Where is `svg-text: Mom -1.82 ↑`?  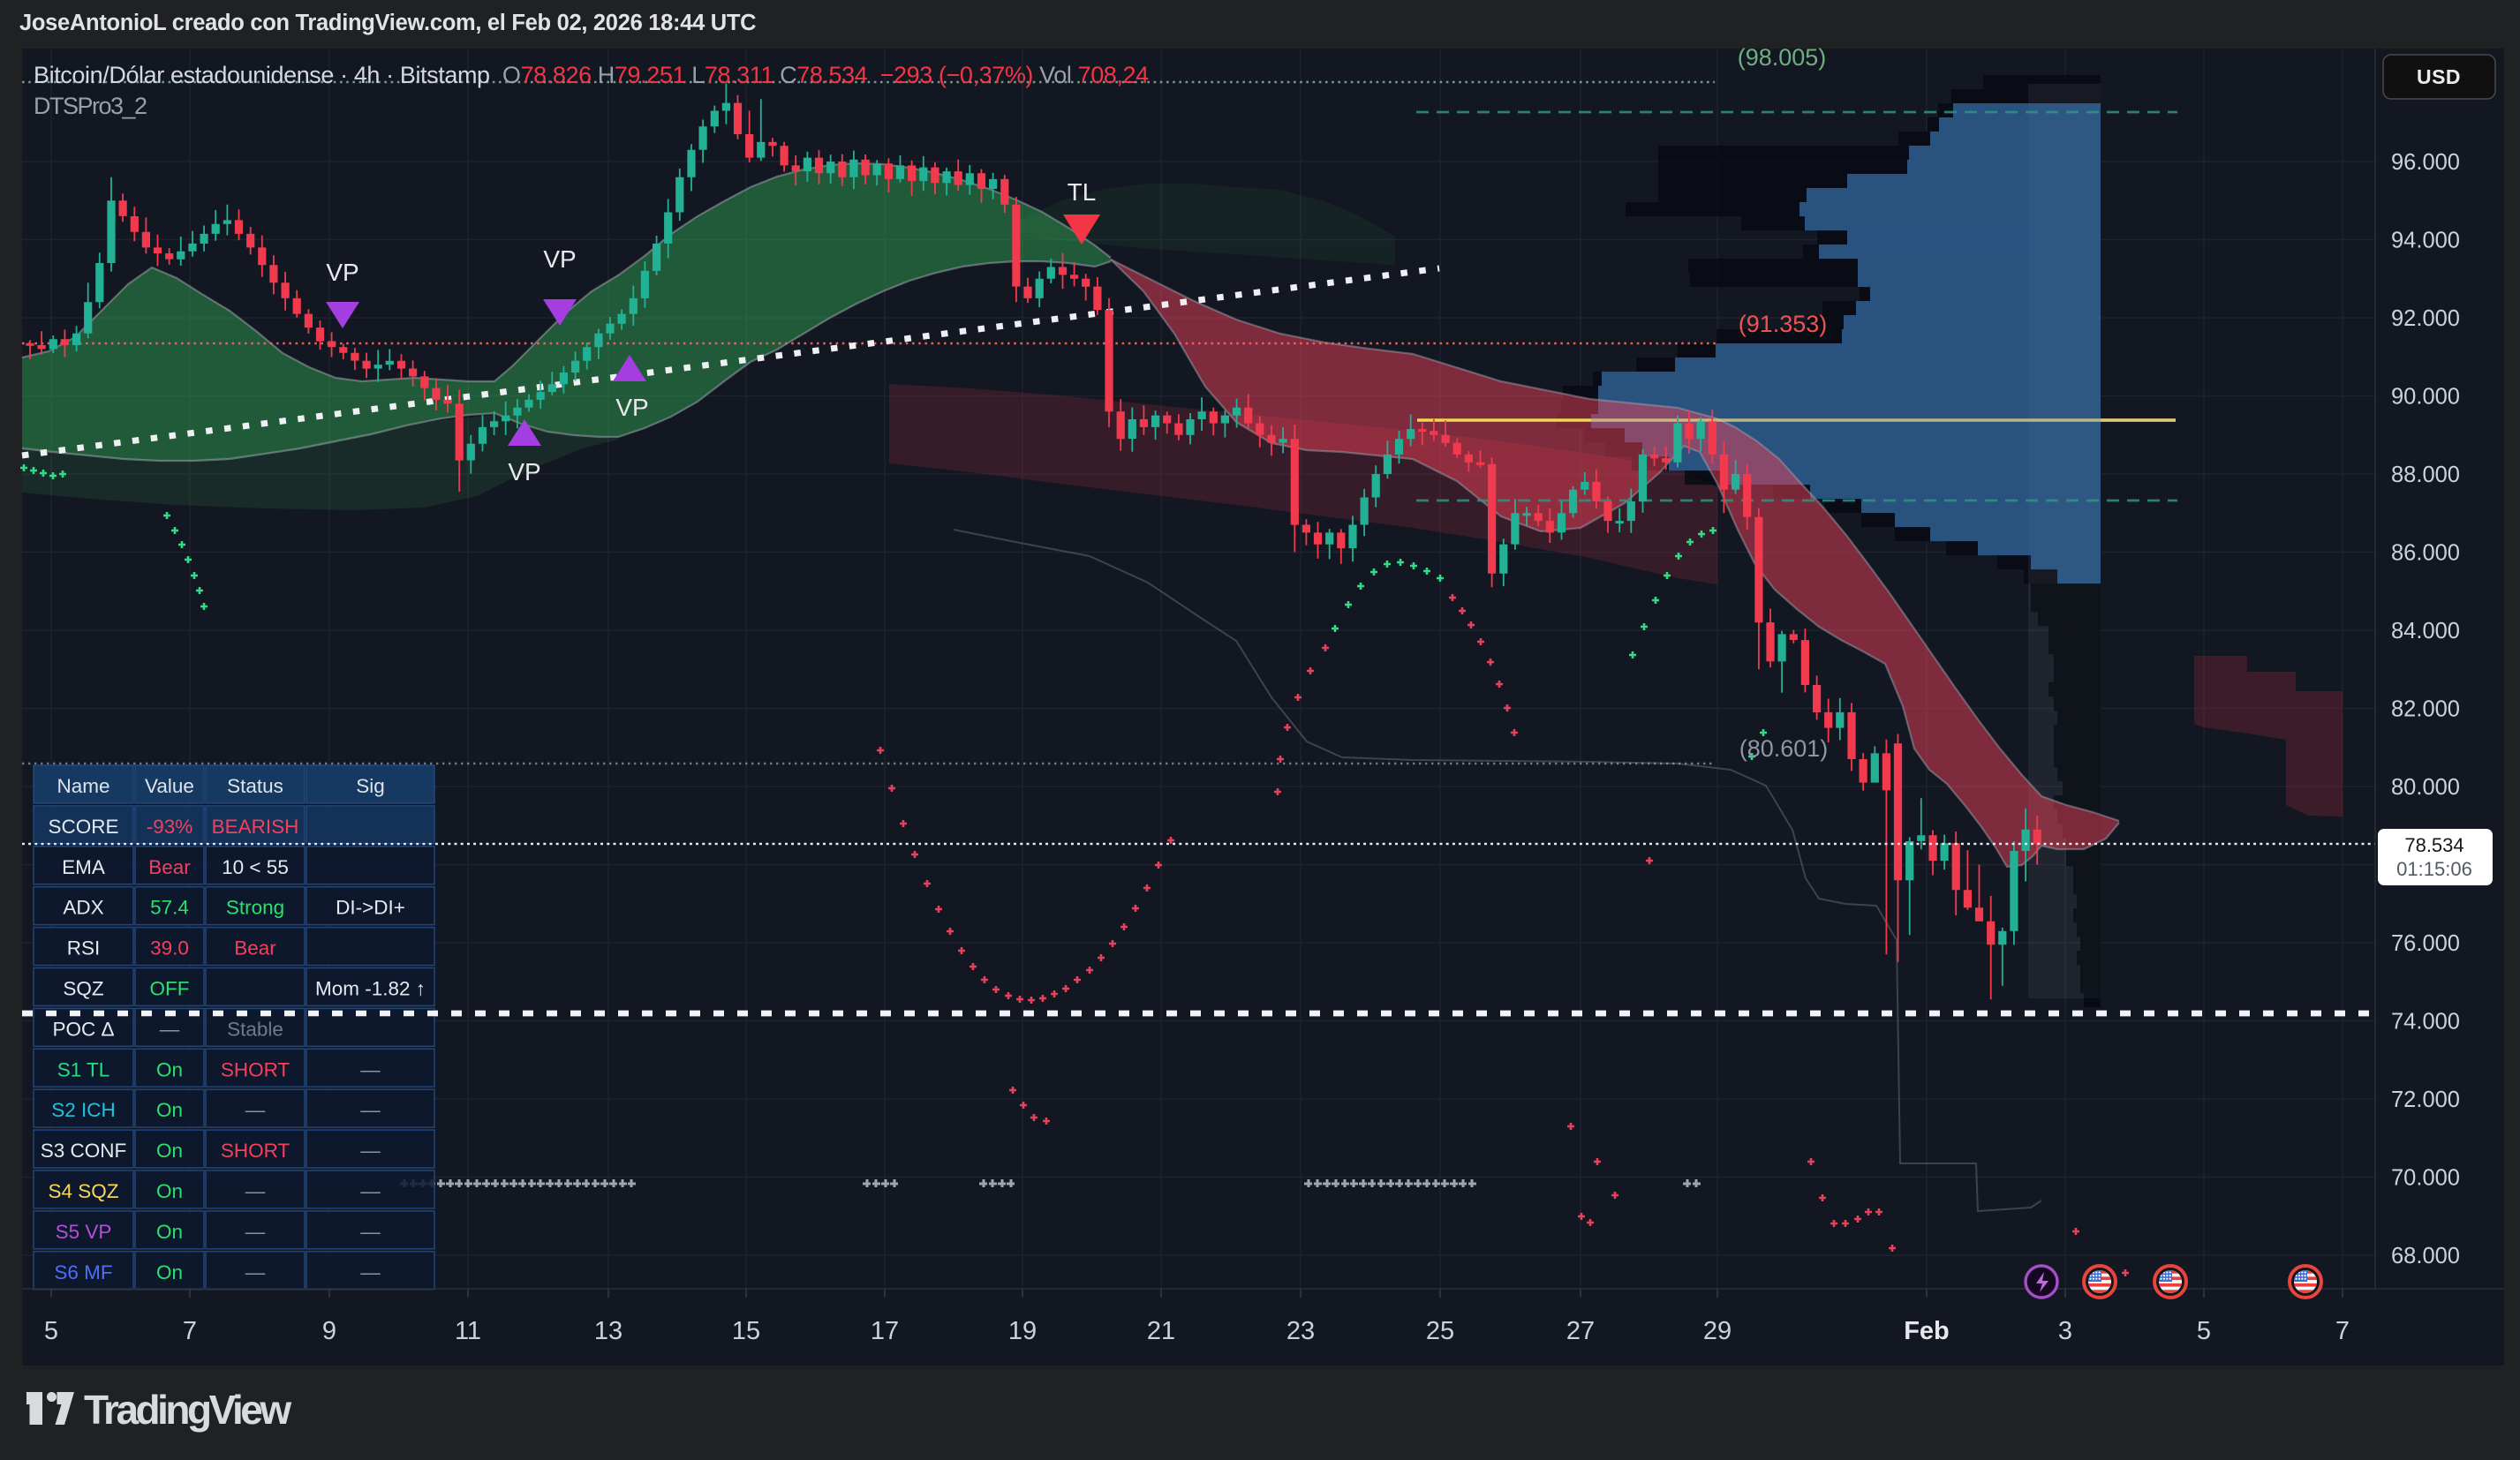 svg-text: Mom -1.82 ↑ is located at coordinates (370, 988).